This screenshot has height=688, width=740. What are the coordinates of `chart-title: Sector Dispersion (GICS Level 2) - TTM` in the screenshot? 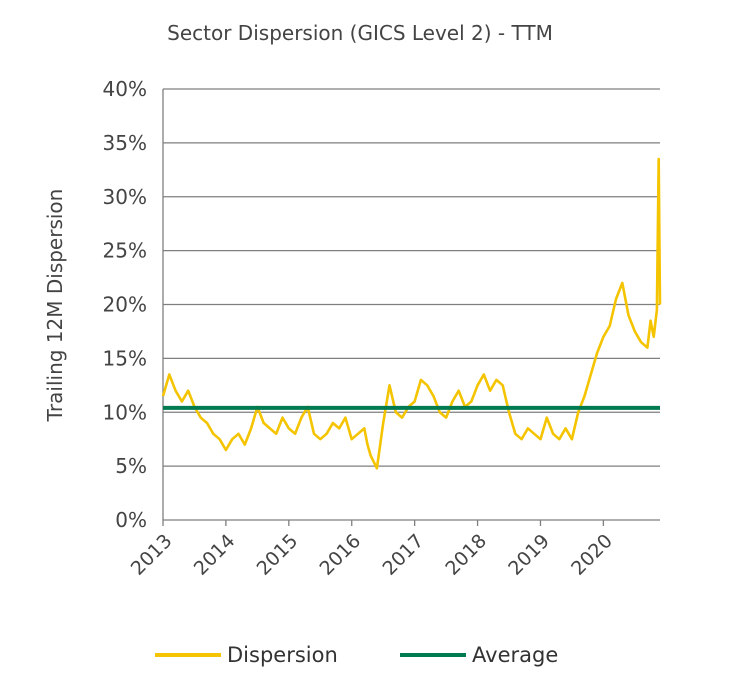 It's located at (360, 33).